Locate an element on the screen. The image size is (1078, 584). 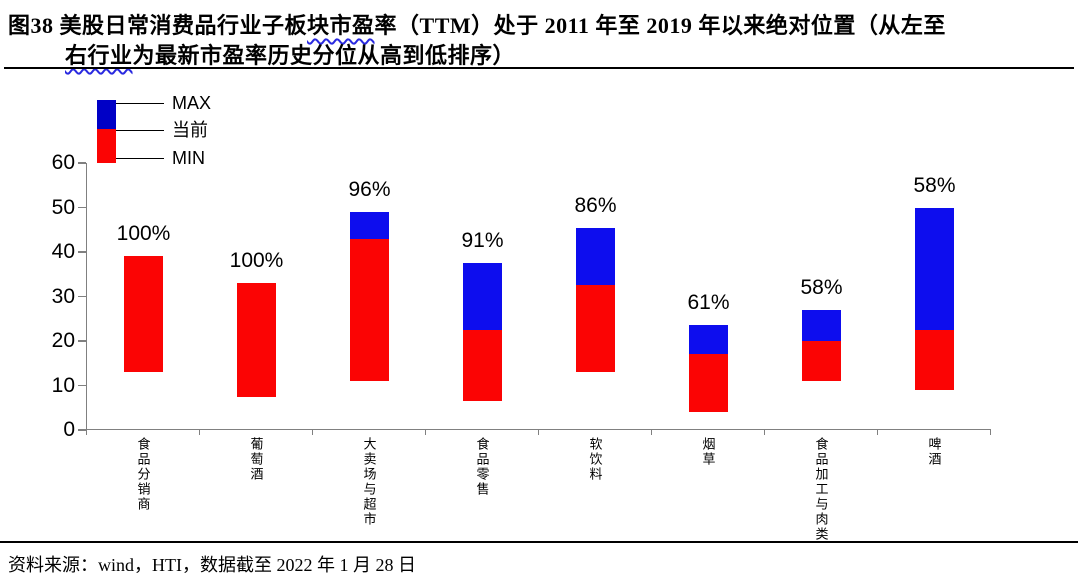
title-text-wavy-underline: 块市盈 is located at coordinates (341, 25).